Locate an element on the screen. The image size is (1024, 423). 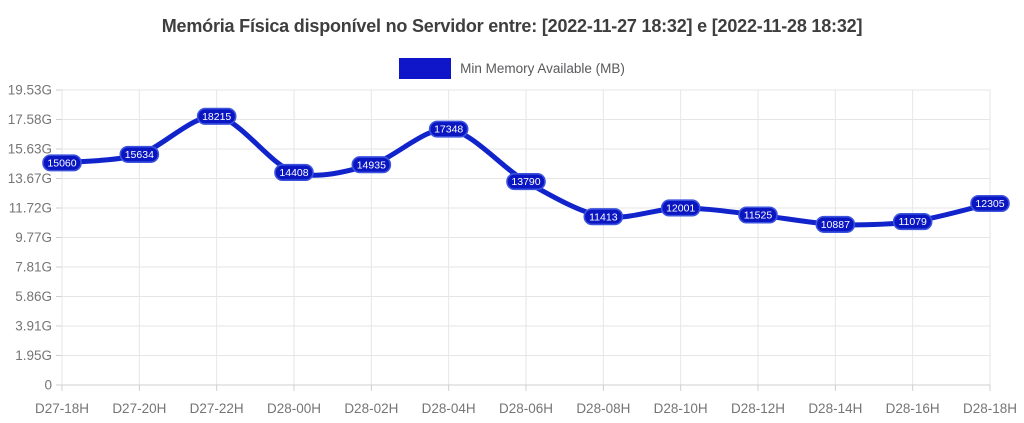
point-label: 17348 is located at coordinates (448, 129).